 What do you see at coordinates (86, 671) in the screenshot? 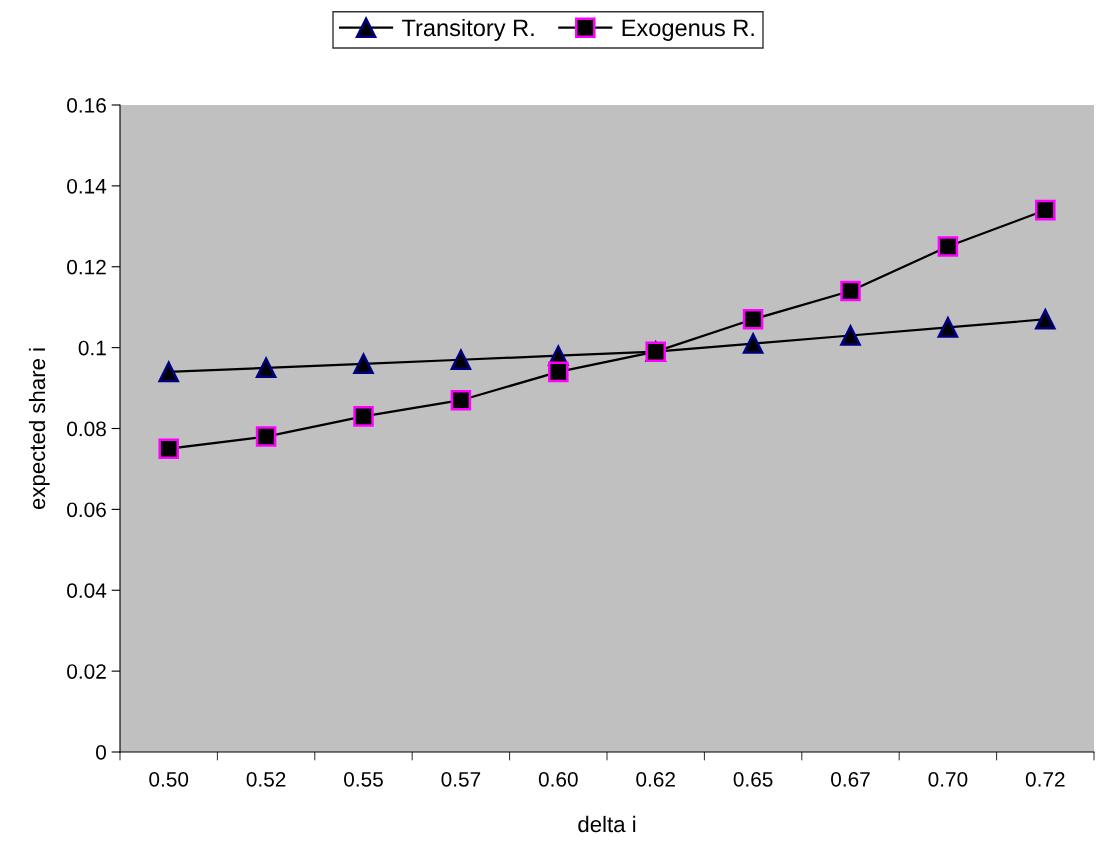
I see `y-tick-label: 0.02` at bounding box center [86, 671].